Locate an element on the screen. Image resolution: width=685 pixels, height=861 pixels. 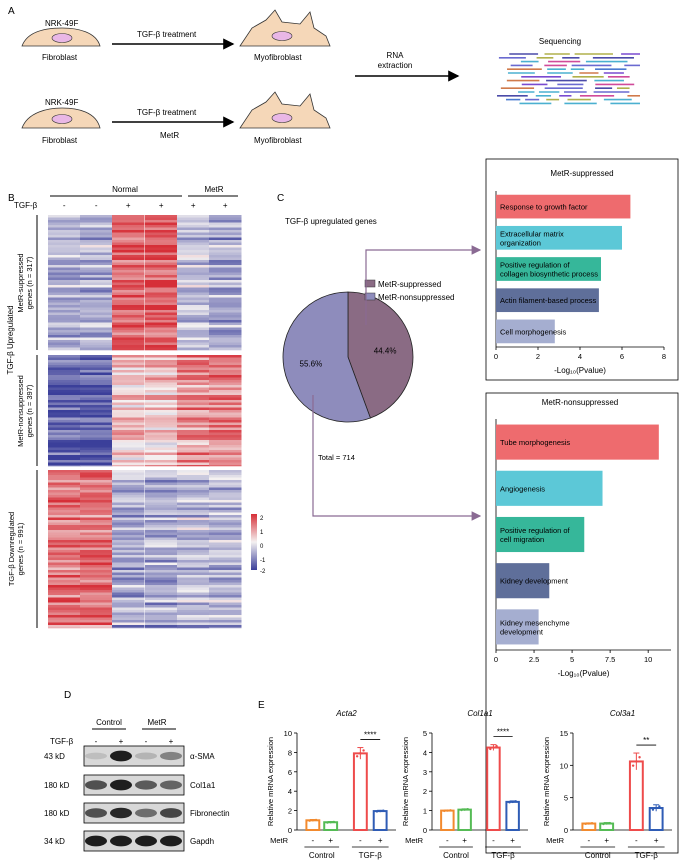
metr-sign: - is located at coordinates (636, 840).